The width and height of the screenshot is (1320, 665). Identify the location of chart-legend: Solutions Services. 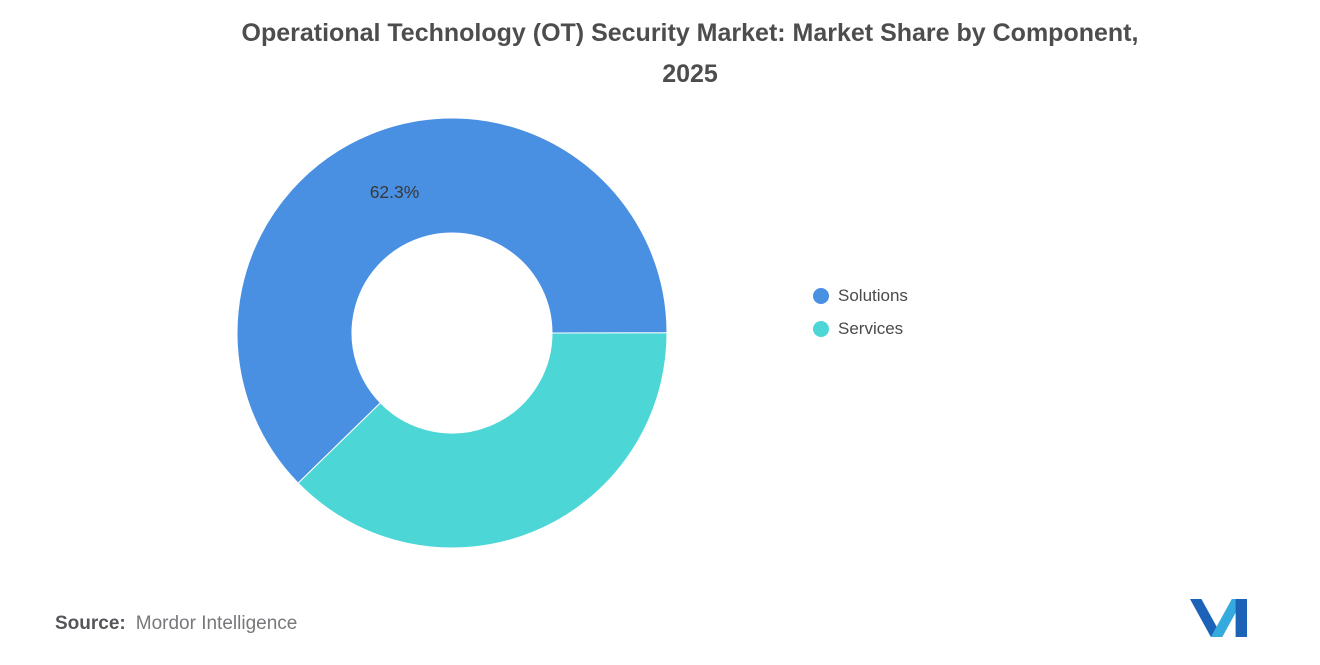
(860, 312).